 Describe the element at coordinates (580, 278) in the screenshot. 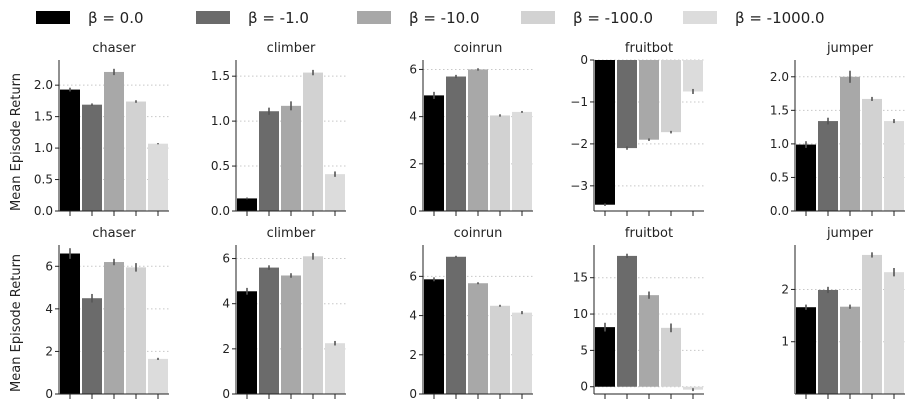

I see `y-tick-label: 15` at that location.